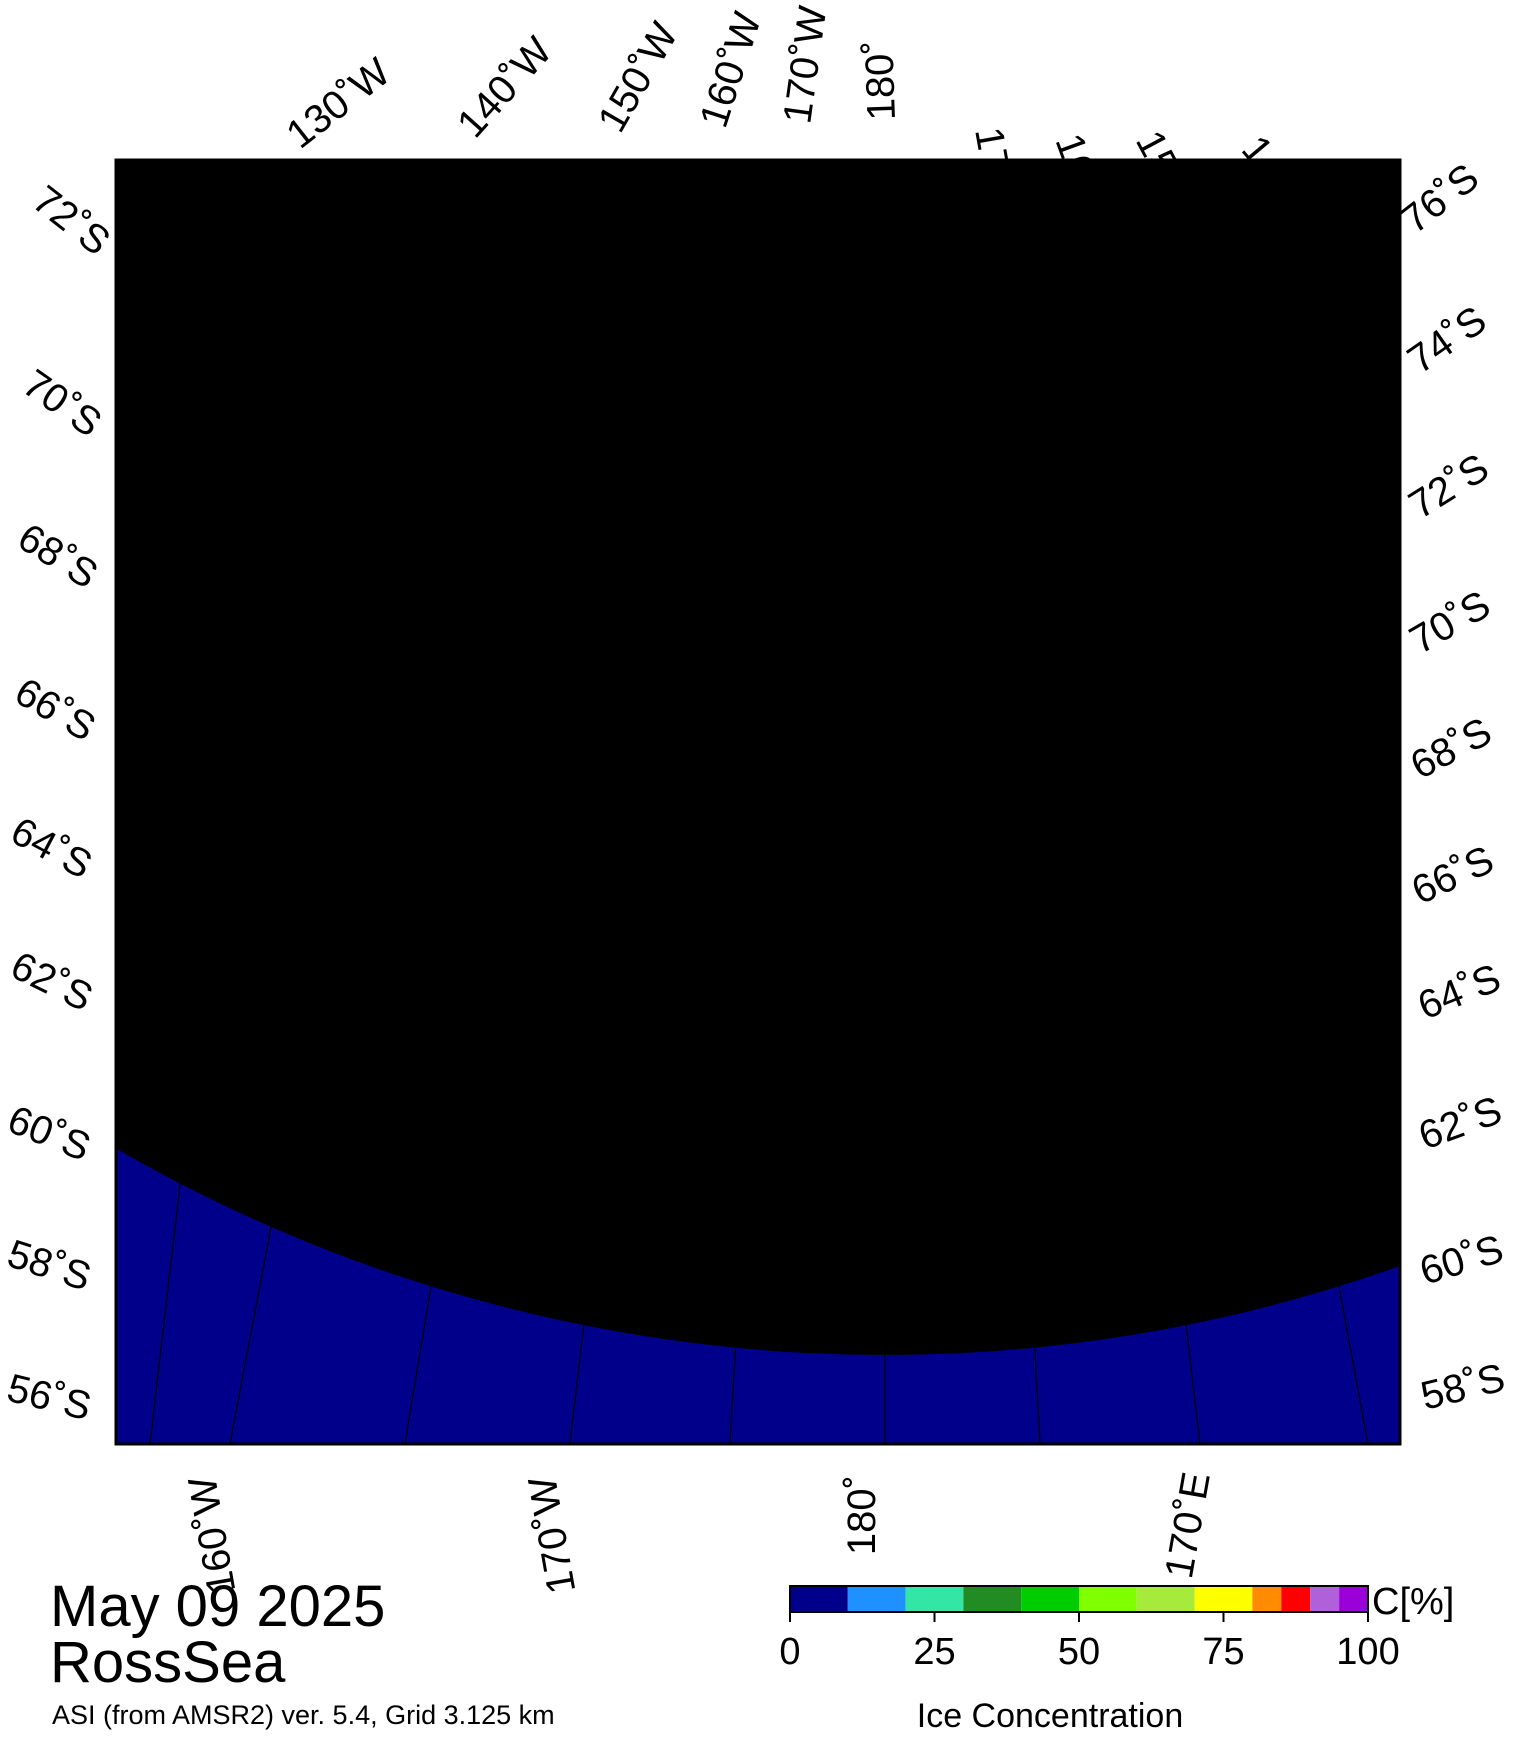 This screenshot has height=1737, width=1520. Describe the element at coordinates (1367, 1652) in the screenshot. I see `colorbar-tick-label: 100` at that location.